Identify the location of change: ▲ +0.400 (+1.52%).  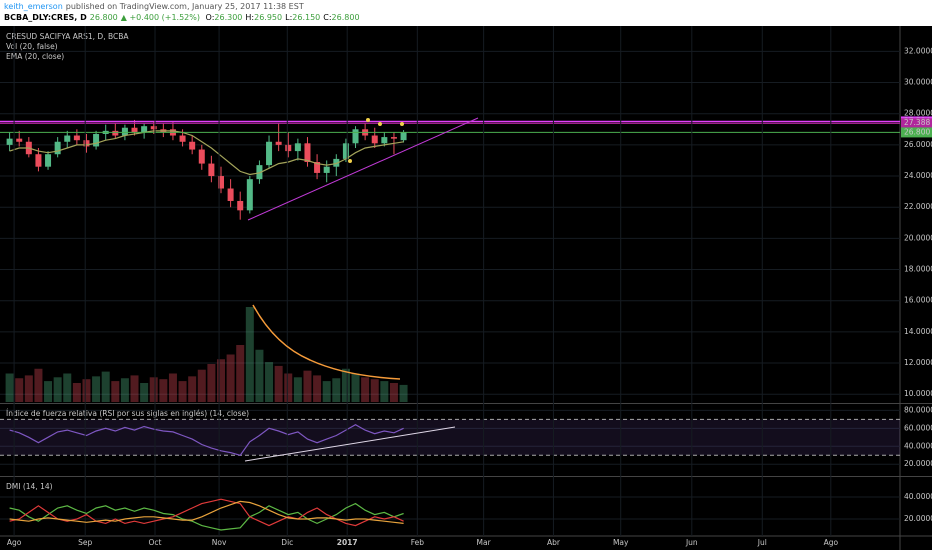
(160, 17).